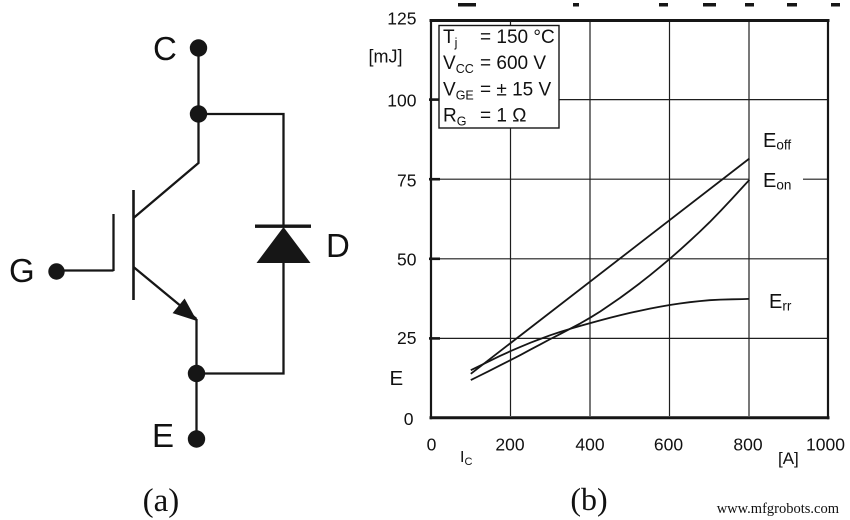 This screenshot has width=850, height=520. What do you see at coordinates (497, 91) in the screenshot?
I see `svg-text:VGE= ± 15 V: VGE = ± 15 V` at bounding box center [497, 91].